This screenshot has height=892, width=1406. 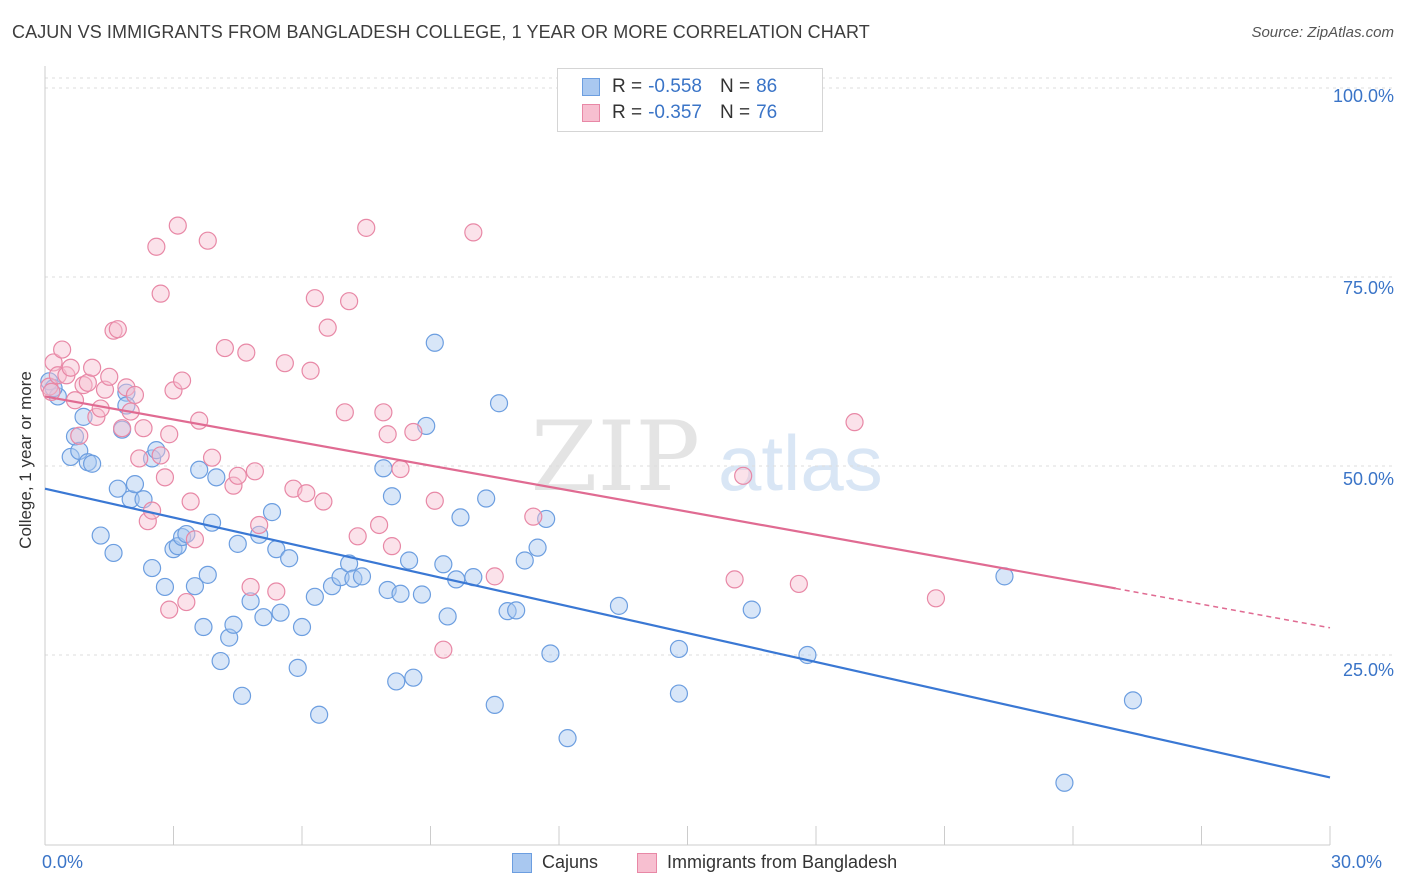 I want to click on watermark-zip: ZIP, so click(x=615, y=457).